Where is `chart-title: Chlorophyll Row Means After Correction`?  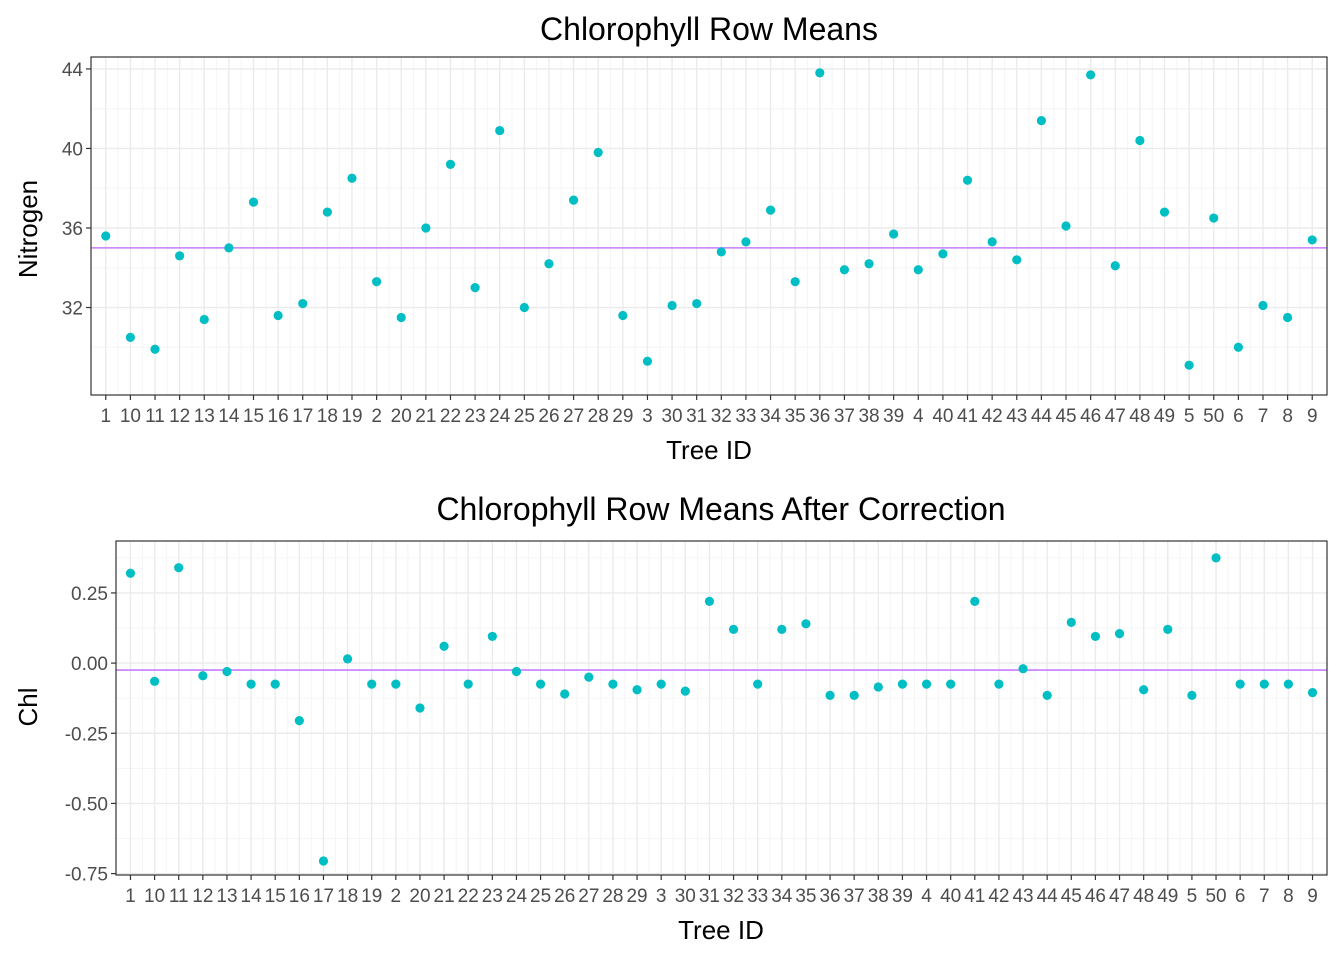 chart-title: Chlorophyll Row Means After Correction is located at coordinates (720, 509).